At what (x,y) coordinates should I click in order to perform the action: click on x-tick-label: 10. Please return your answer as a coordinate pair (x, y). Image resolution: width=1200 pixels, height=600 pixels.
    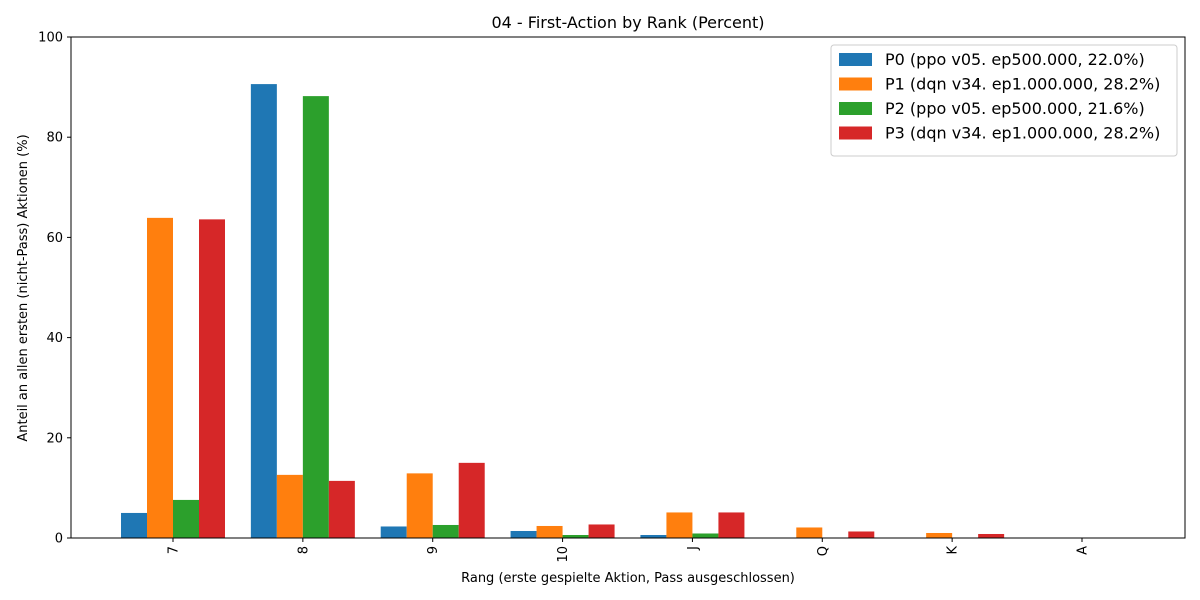
    Looking at the image, I should click on (563, 554).